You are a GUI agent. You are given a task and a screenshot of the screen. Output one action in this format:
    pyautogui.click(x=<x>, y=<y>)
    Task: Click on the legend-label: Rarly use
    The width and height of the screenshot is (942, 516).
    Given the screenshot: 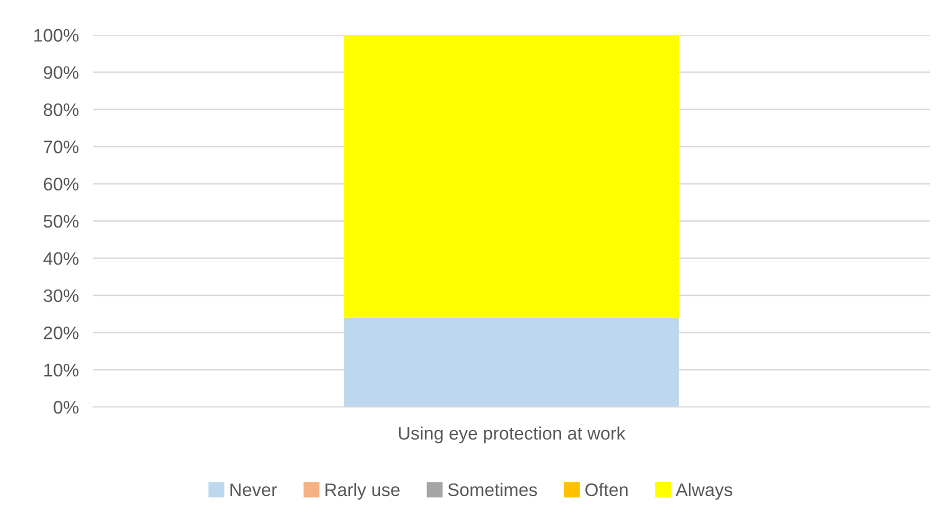 What is the action you would take?
    pyautogui.click(x=363, y=491)
    